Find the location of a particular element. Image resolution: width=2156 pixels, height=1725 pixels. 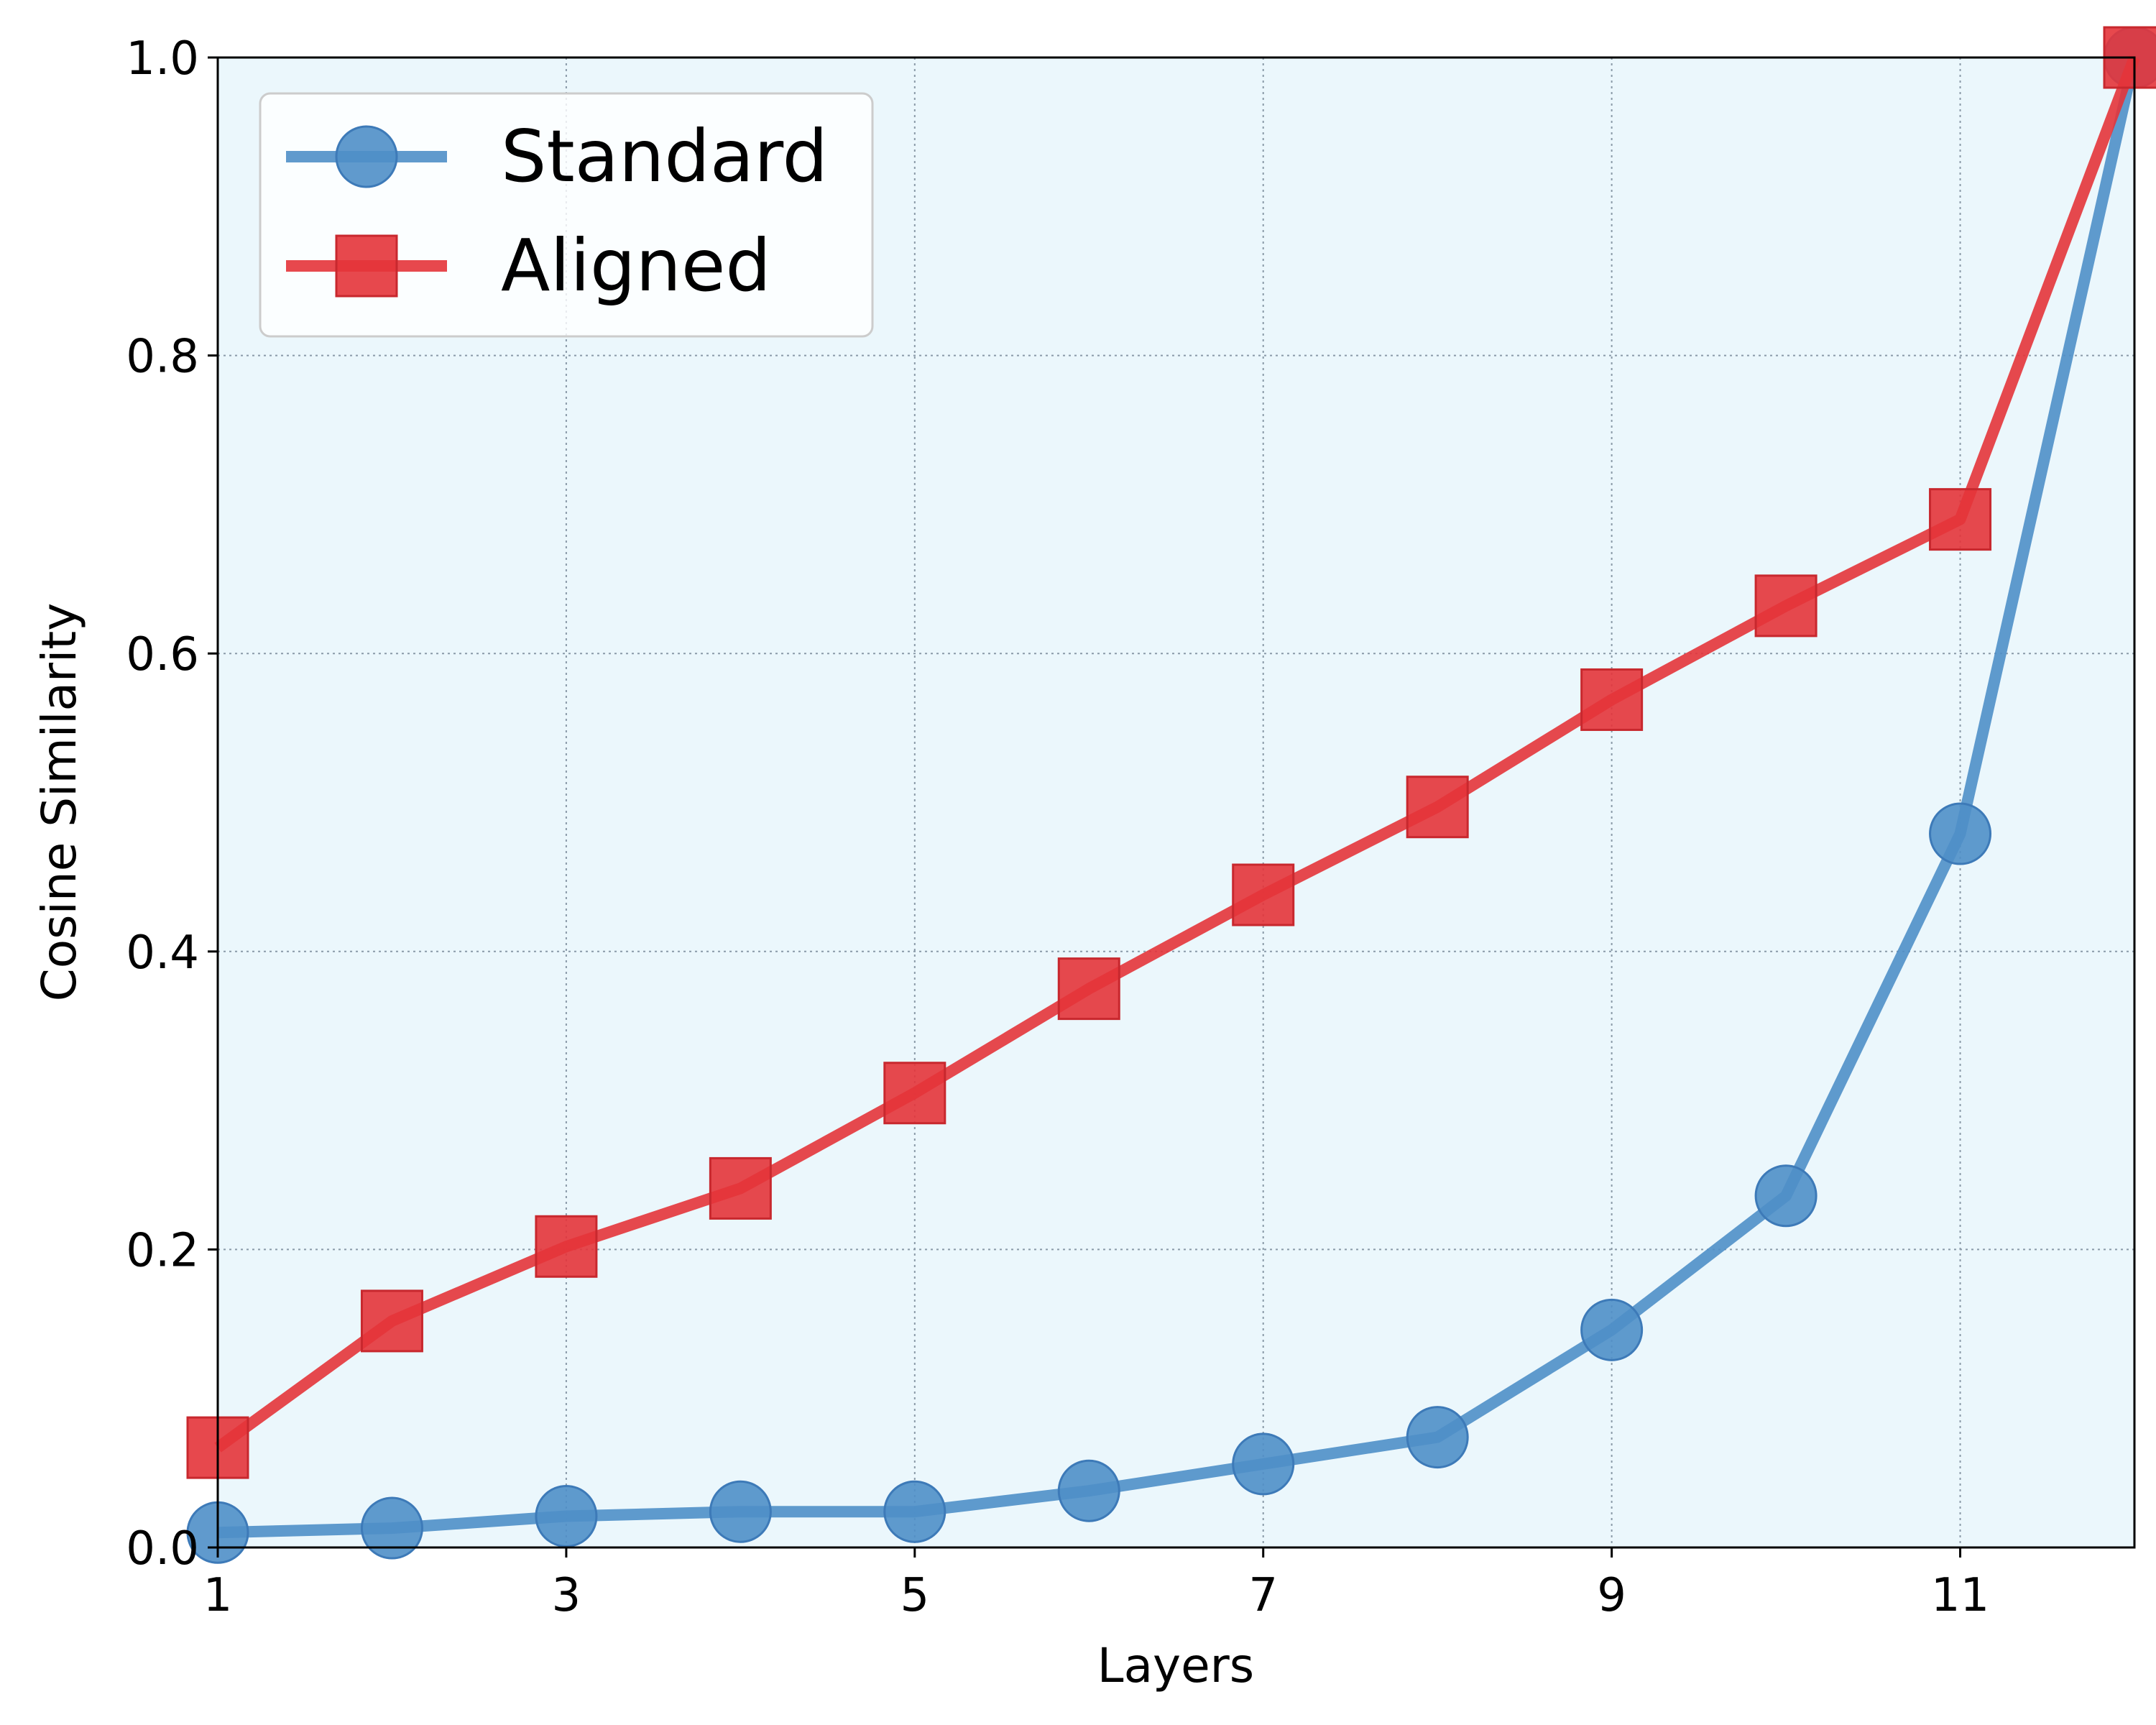

x-axis-label: Layers is located at coordinates (1176, 1665).